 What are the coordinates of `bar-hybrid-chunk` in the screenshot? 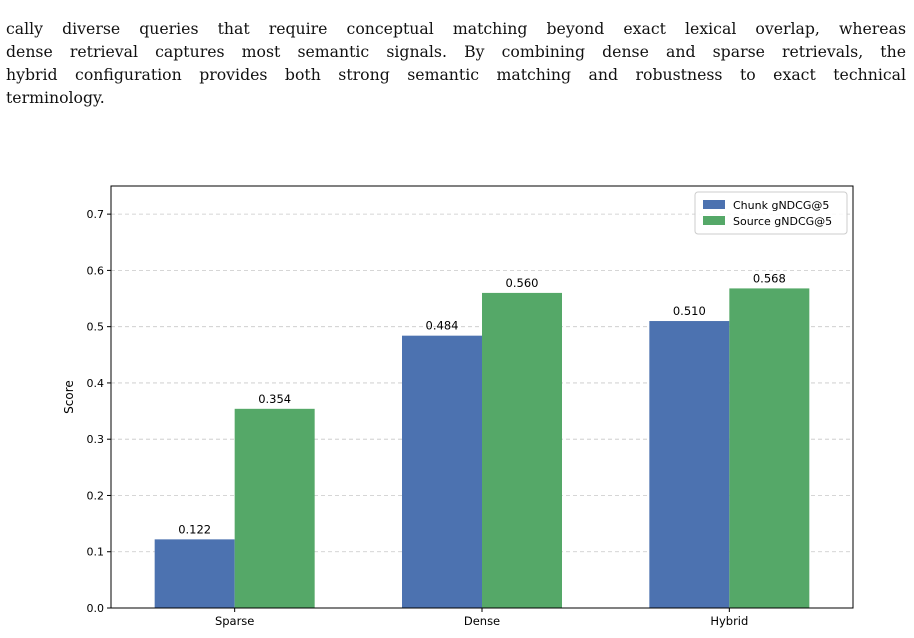 It's located at (689, 464).